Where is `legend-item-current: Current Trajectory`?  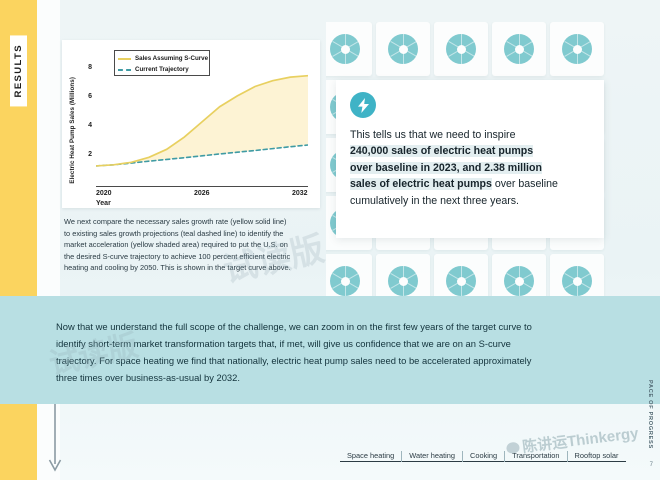 legend-item-current: Current Trajectory is located at coordinates (162, 69).